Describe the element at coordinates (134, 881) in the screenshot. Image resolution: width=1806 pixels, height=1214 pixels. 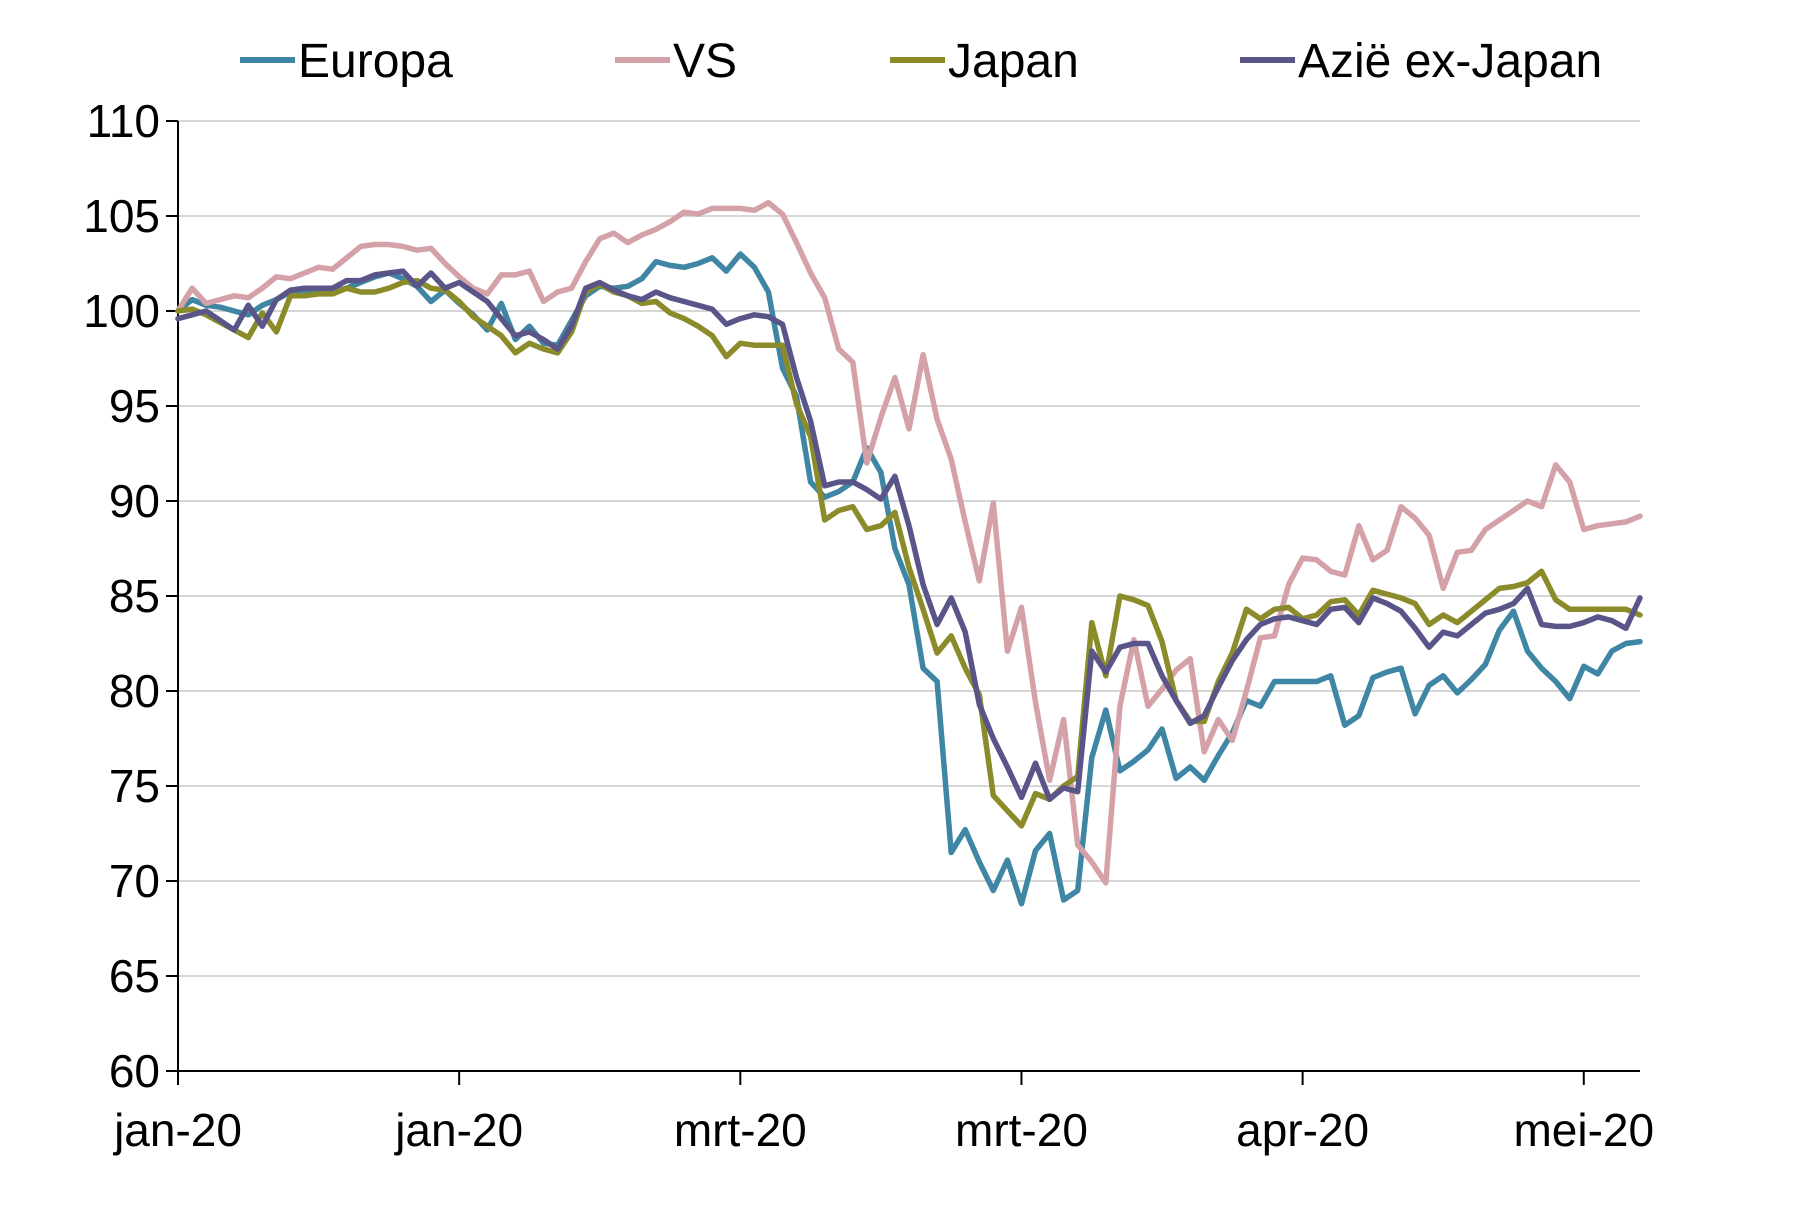
I see `y-tick-label: 70` at that location.